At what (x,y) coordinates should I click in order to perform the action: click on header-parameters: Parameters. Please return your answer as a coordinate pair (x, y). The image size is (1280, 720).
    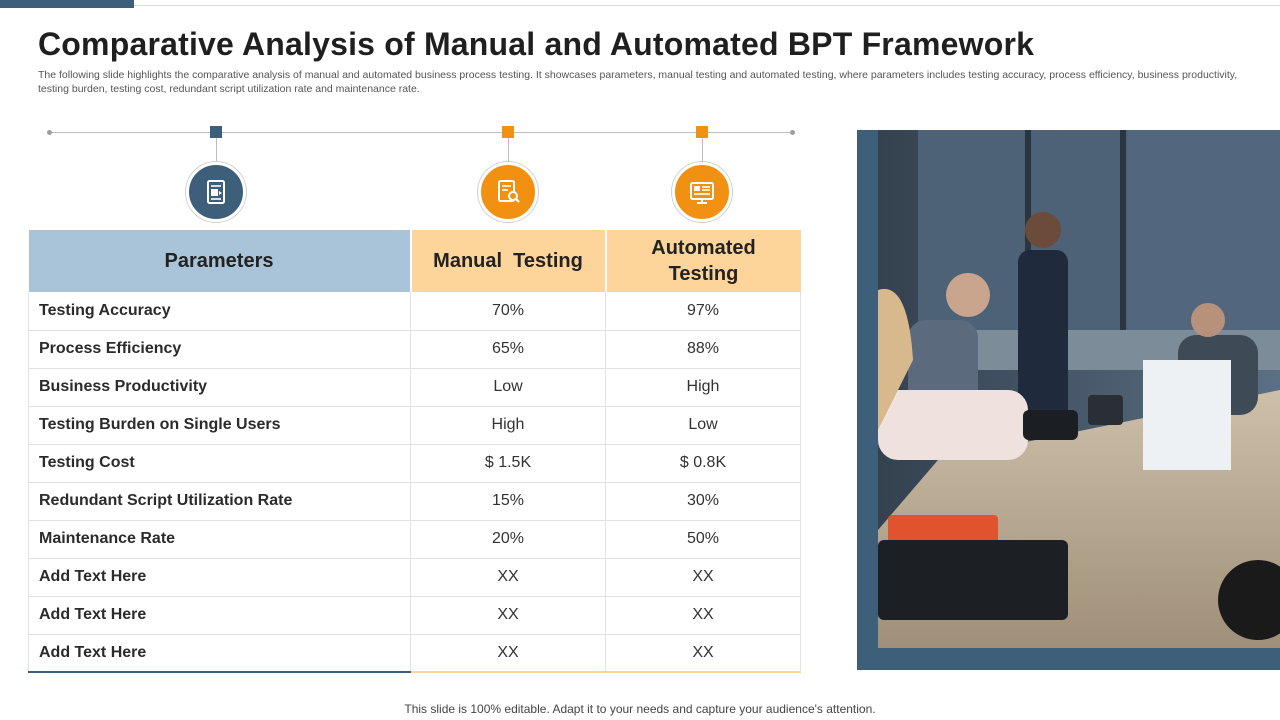
    Looking at the image, I should click on (220, 261).